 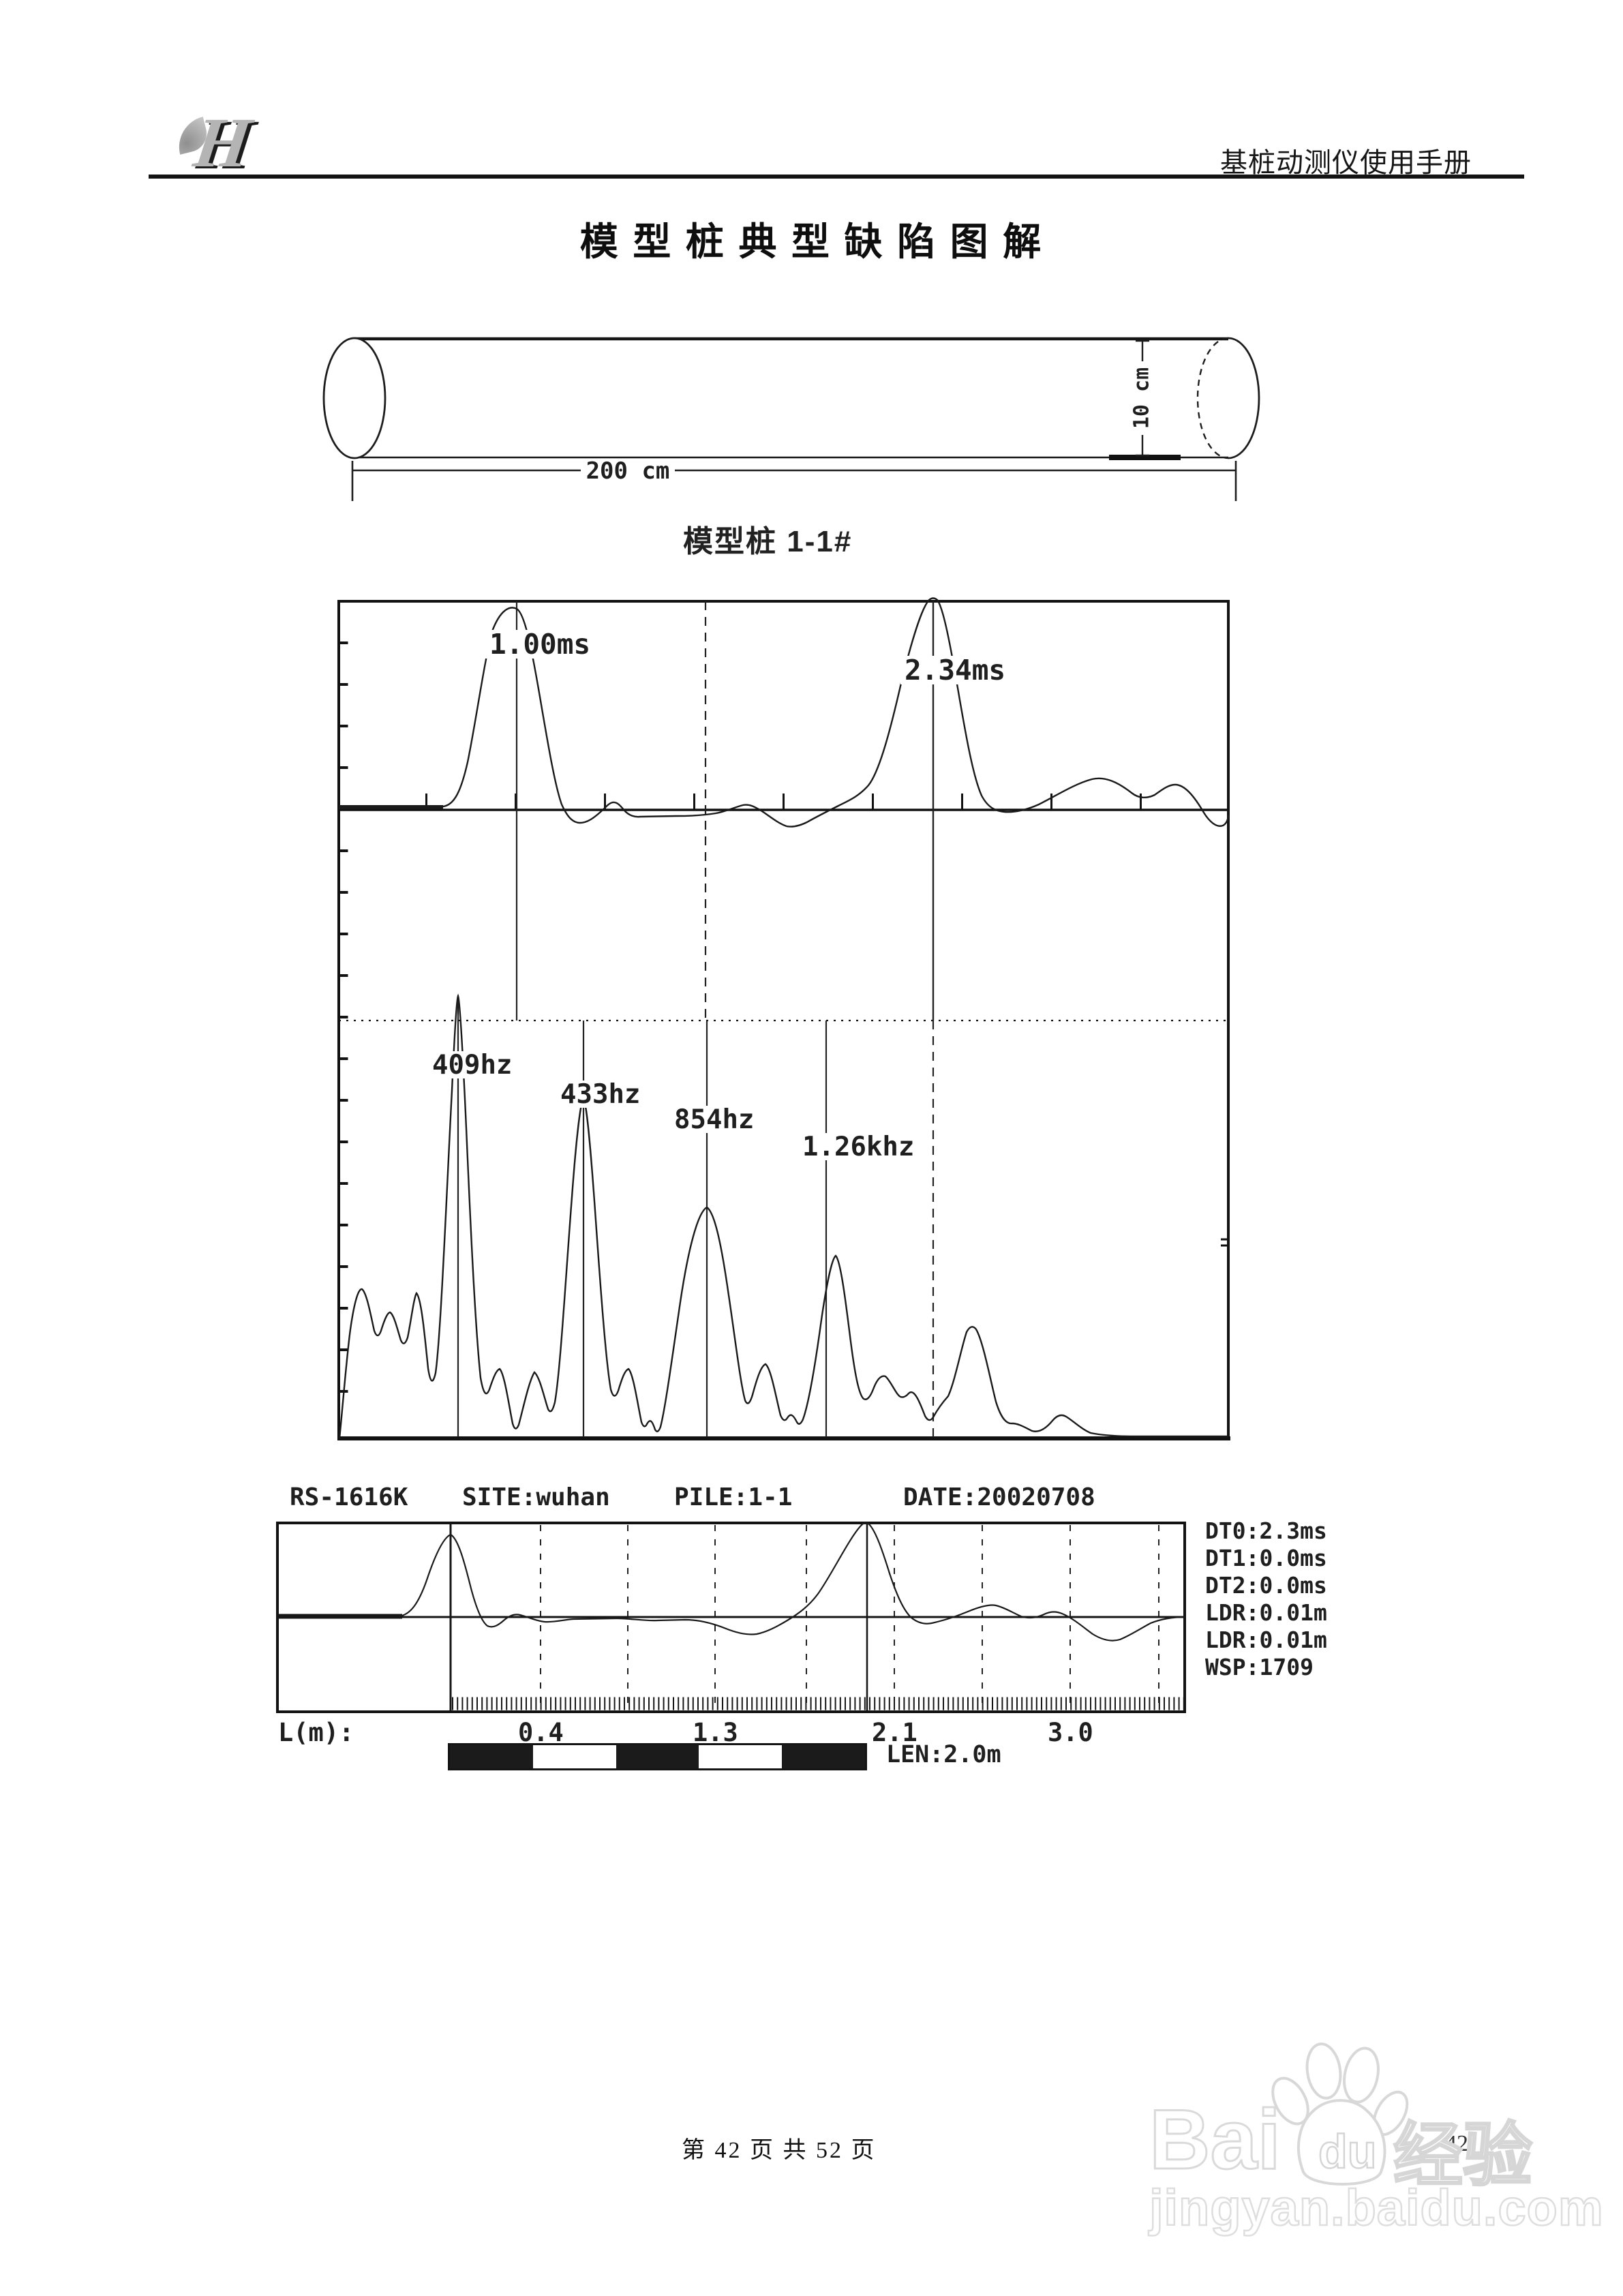 I want to click on date-field: DATE:20020708, so click(x=999, y=1497).